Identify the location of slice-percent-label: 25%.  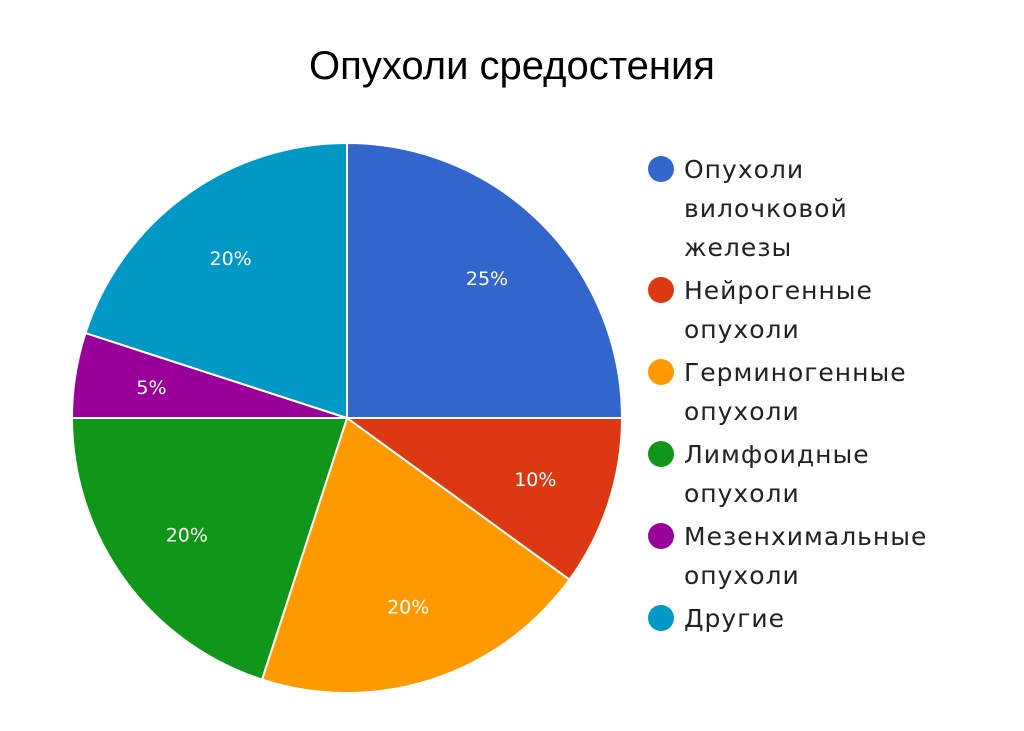
(487, 279).